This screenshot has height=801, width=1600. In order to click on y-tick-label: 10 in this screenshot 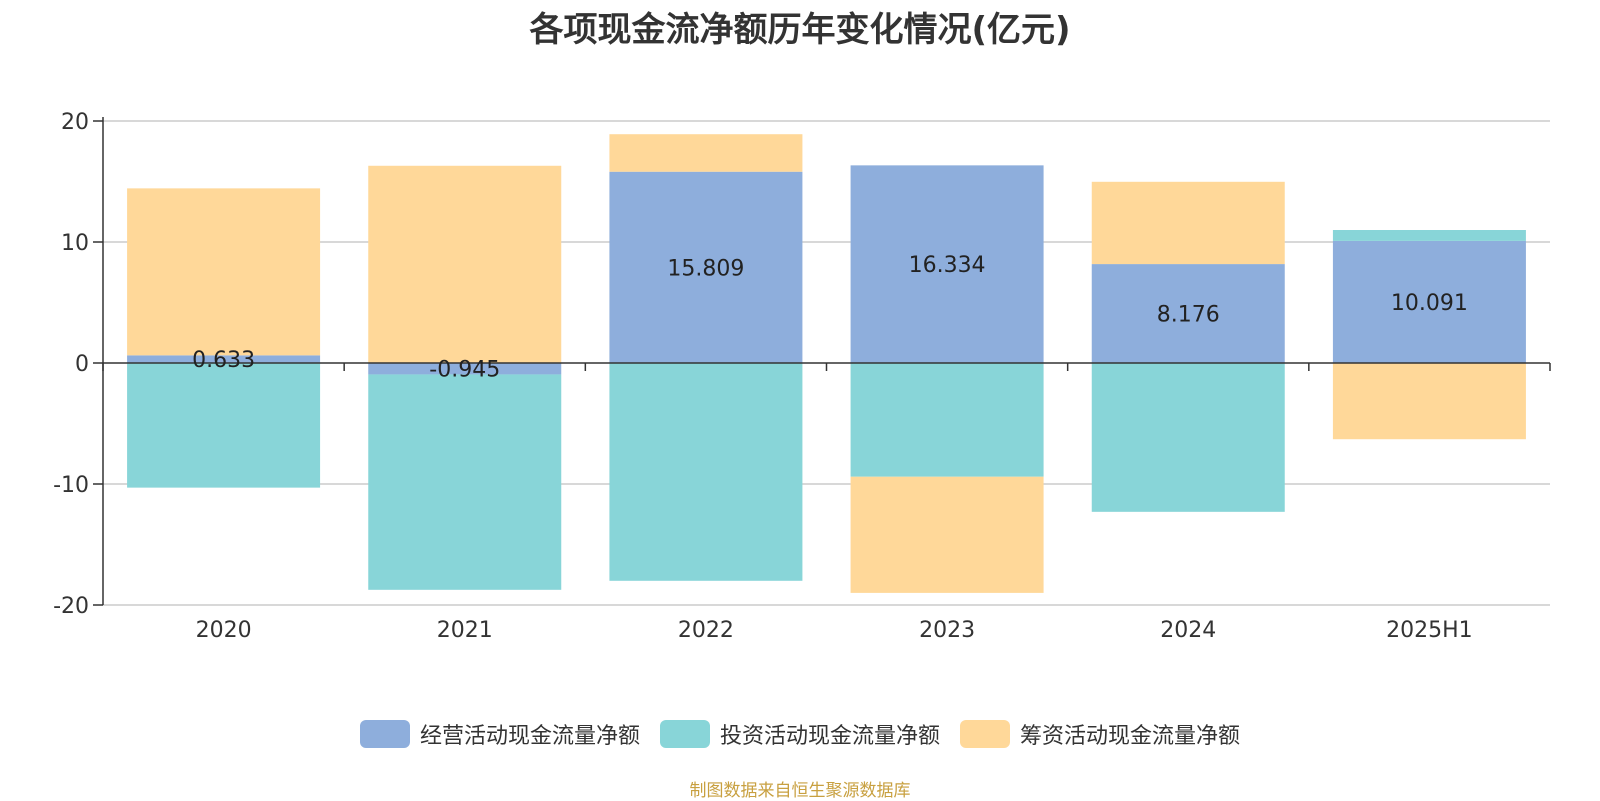, I will do `click(75, 243)`.